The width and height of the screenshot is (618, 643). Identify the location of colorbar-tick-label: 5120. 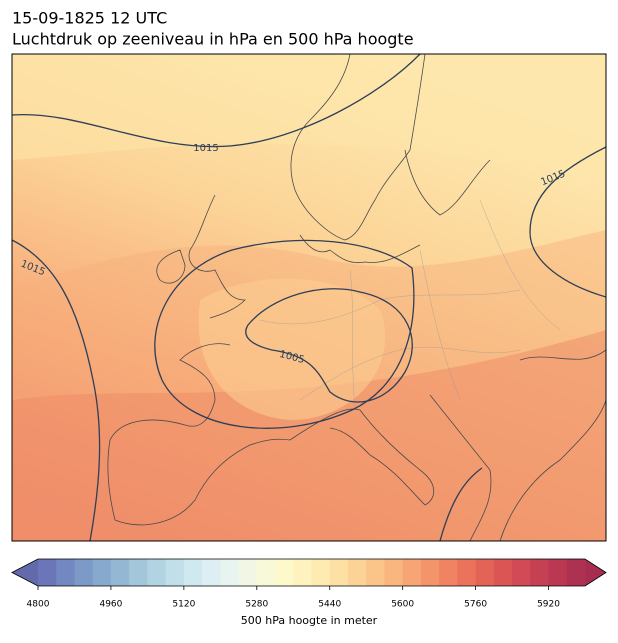
(183, 605).